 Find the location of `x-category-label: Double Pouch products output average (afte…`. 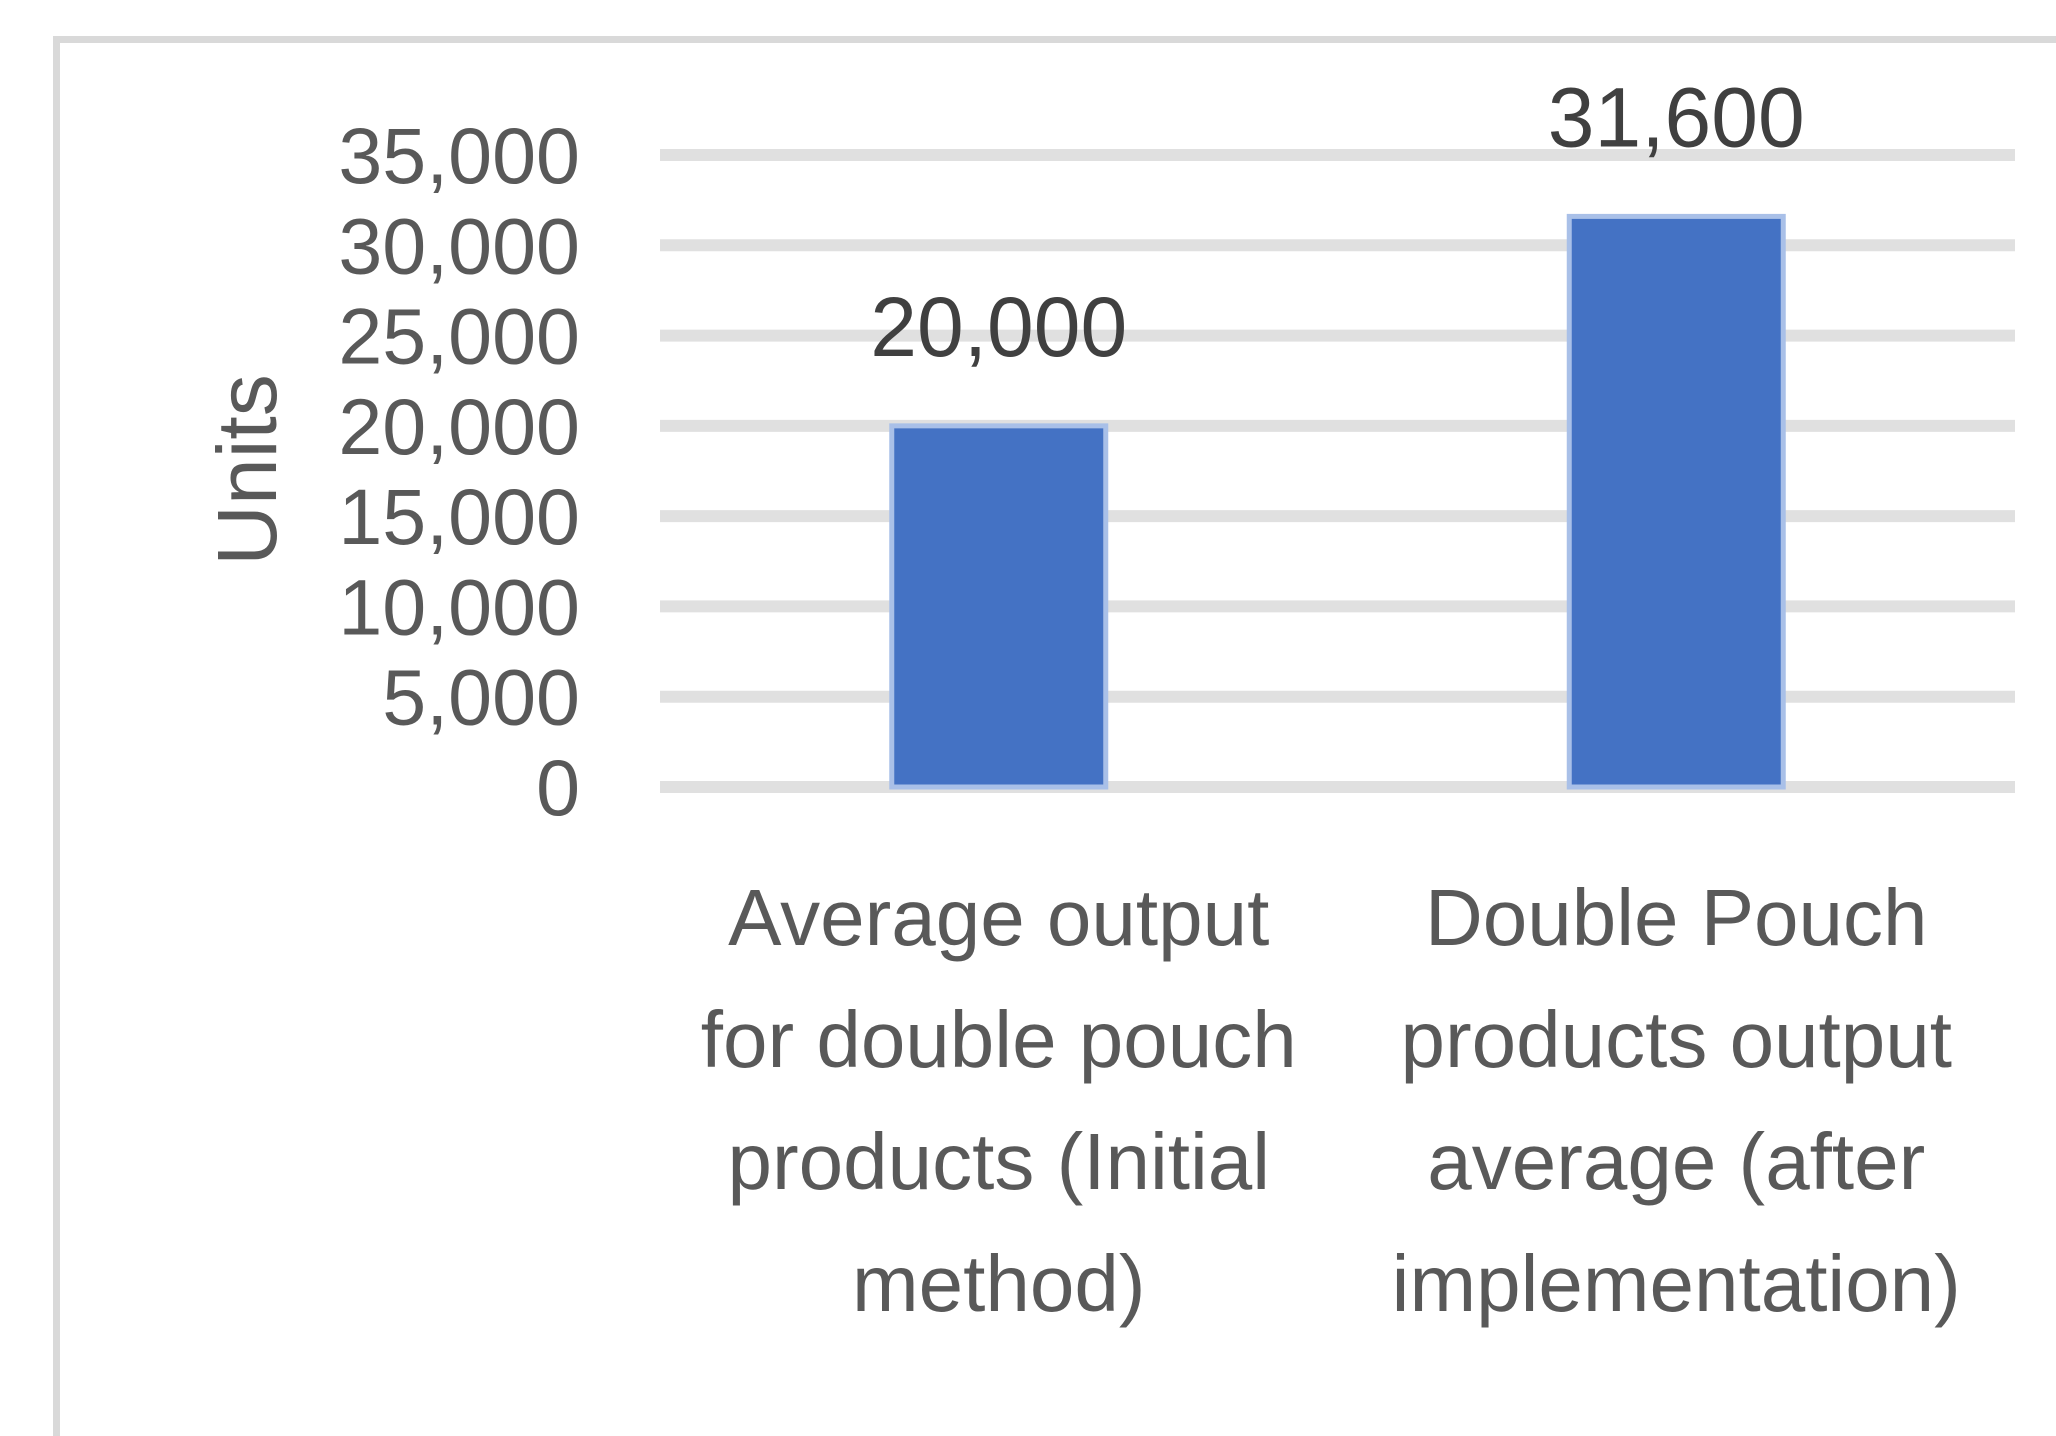

x-category-label: Double Pouch products output average (afte… is located at coordinates (1676, 1100).